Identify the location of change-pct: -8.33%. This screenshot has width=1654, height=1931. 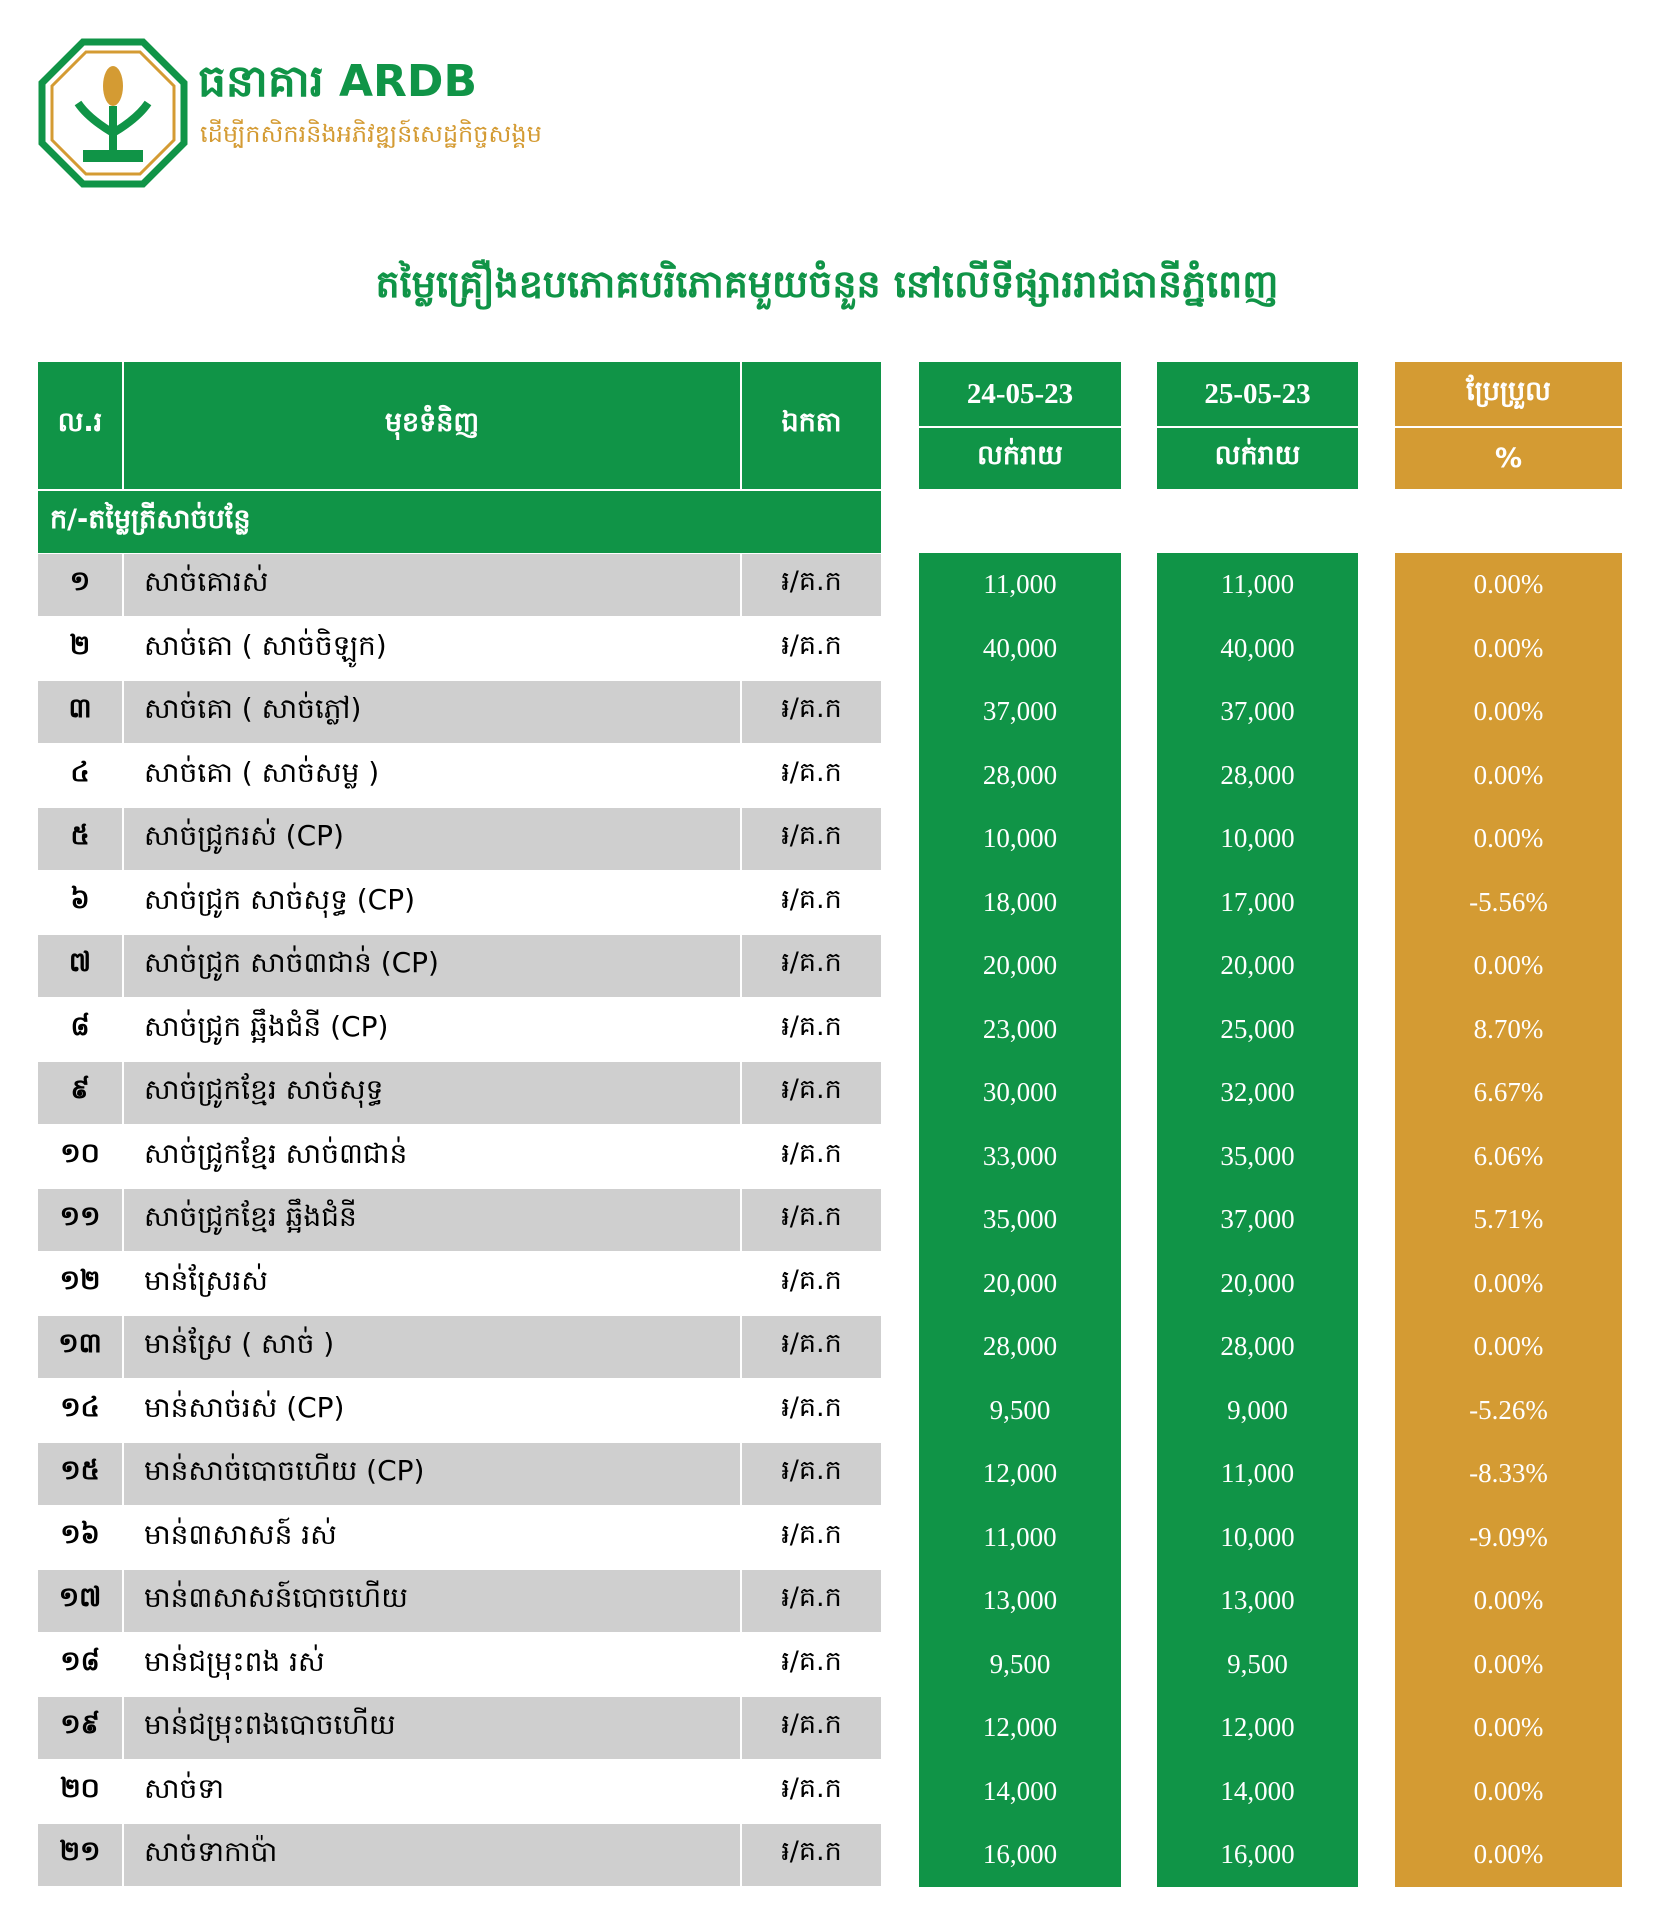
(1508, 1473).